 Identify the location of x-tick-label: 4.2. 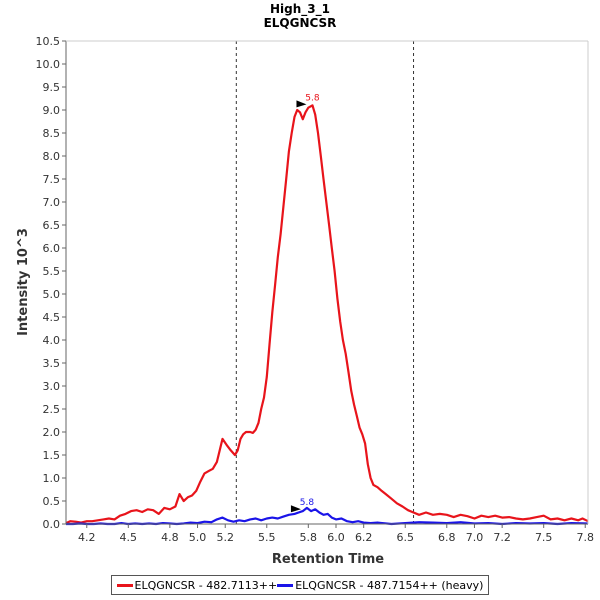
(87, 537).